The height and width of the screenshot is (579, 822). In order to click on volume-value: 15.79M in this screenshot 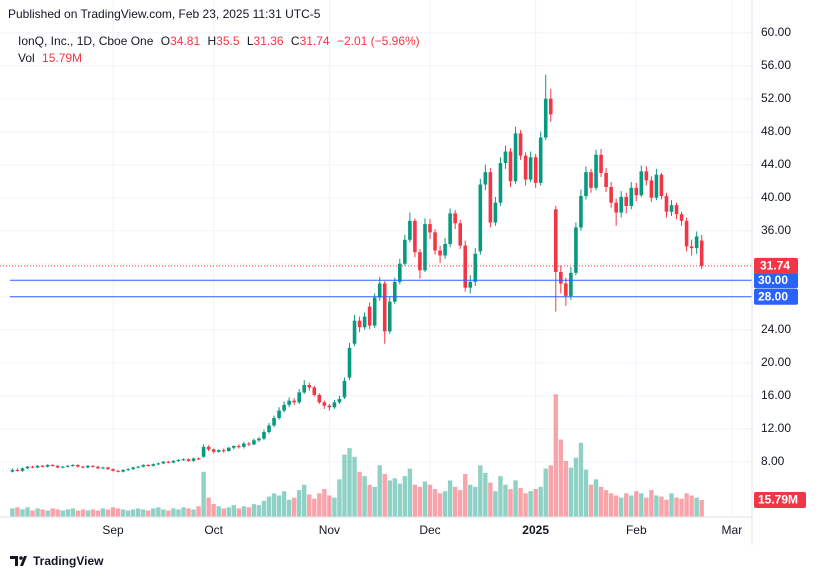, I will do `click(62, 58)`.